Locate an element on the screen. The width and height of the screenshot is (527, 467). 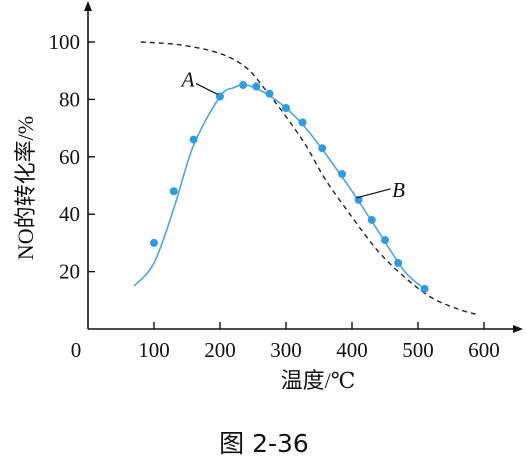
y-tick-label: 80 is located at coordinates (69, 99).